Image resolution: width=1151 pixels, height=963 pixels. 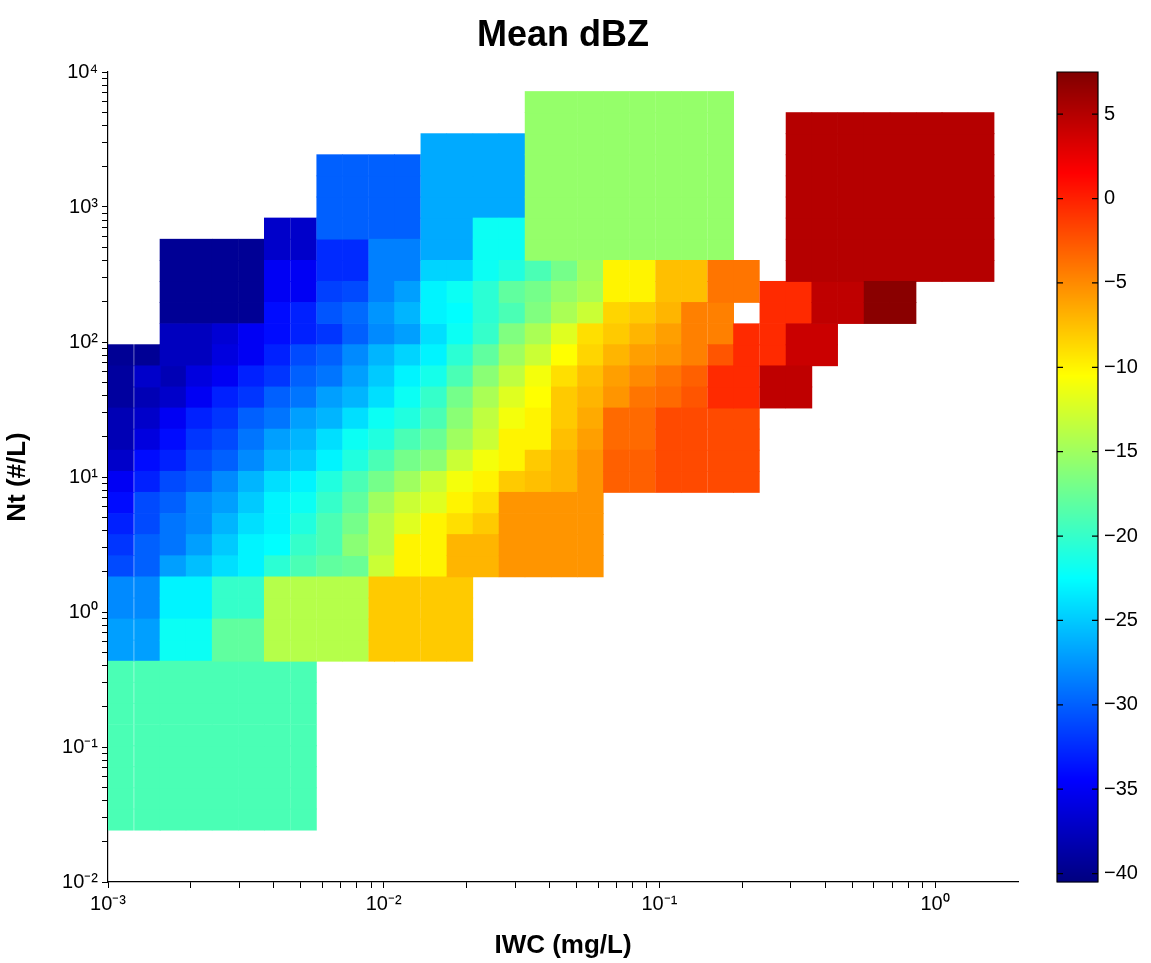 I want to click on color-bar-label: −40, so click(x=1121, y=872).